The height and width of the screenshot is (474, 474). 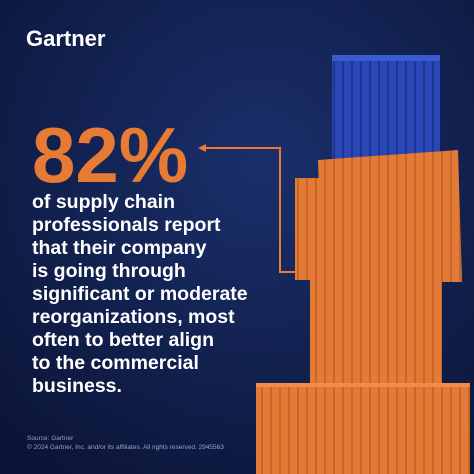 I want to click on body-line: that their company, so click(x=119, y=248).